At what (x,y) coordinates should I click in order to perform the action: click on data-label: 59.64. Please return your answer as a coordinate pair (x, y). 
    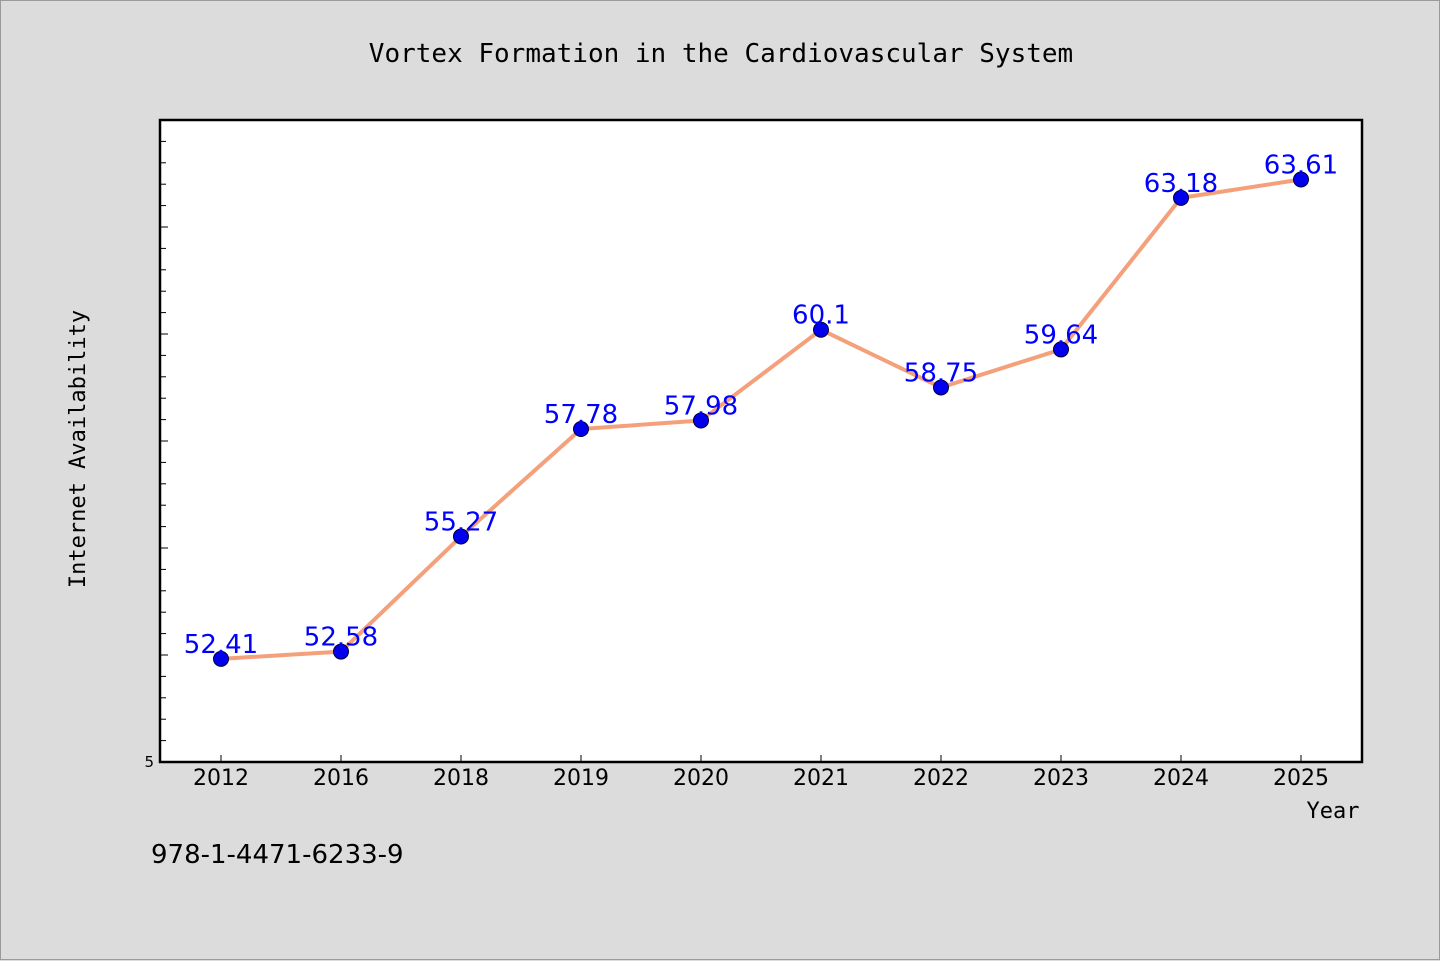
    Looking at the image, I should click on (1061, 335).